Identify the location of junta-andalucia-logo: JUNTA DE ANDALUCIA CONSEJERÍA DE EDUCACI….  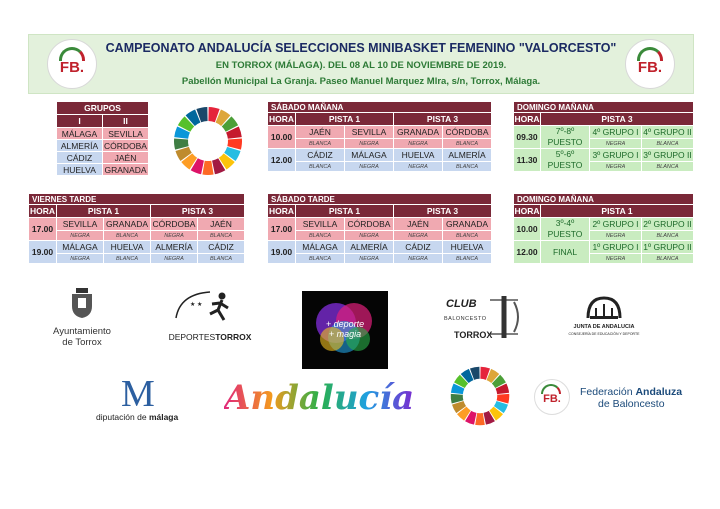
(604, 320).